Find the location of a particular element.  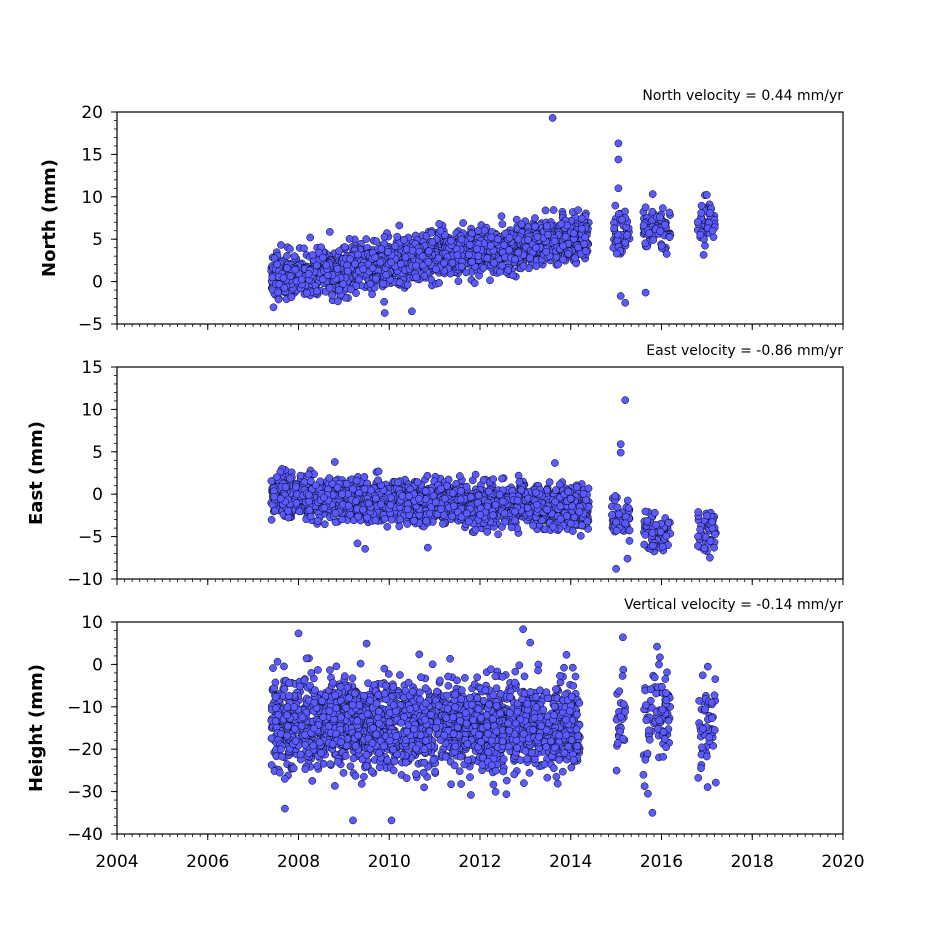

y-tick-label: −5 is located at coordinates (90, 538).